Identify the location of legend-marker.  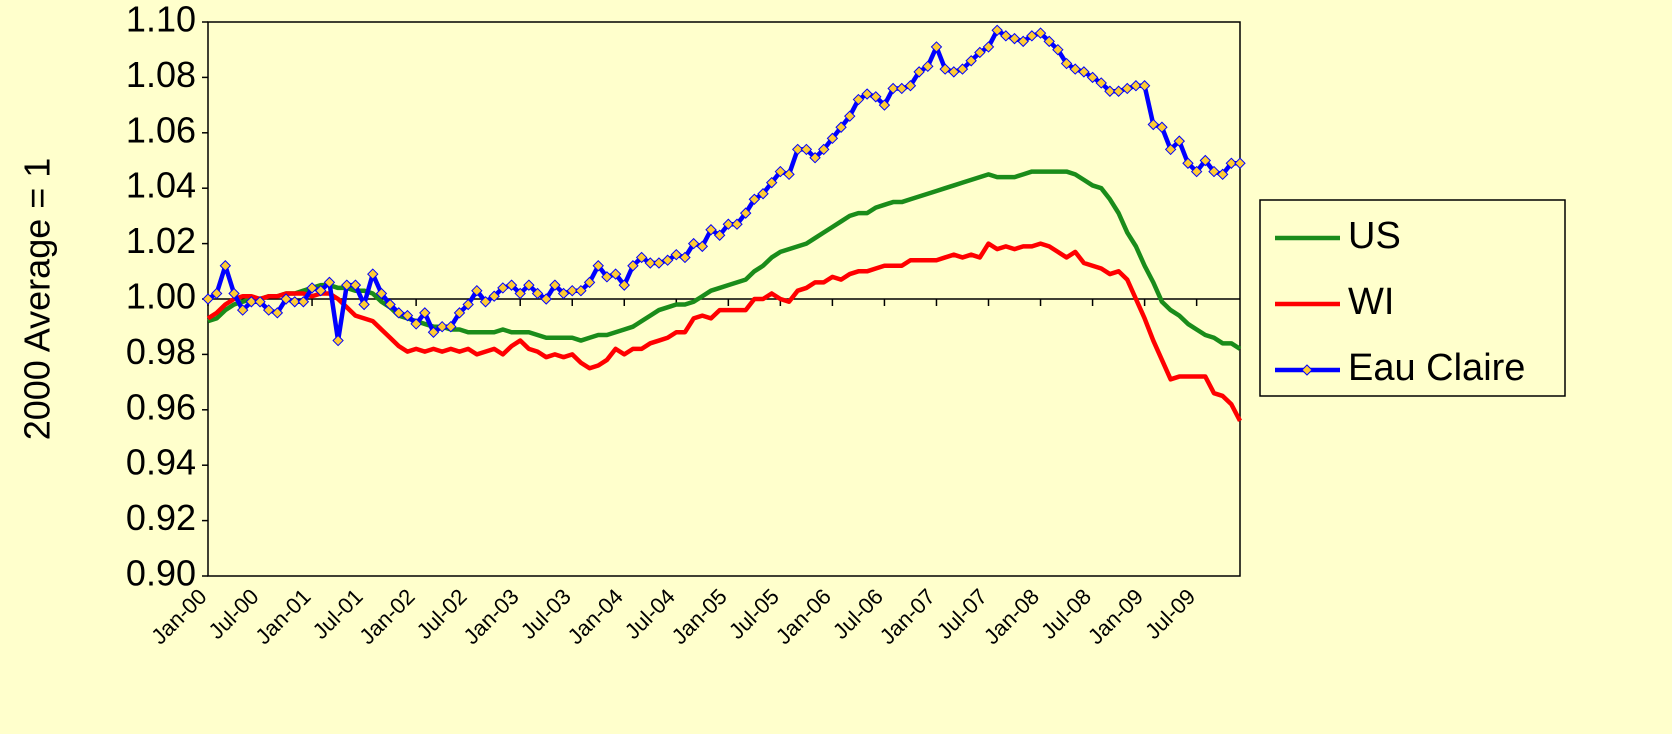
(1307, 370).